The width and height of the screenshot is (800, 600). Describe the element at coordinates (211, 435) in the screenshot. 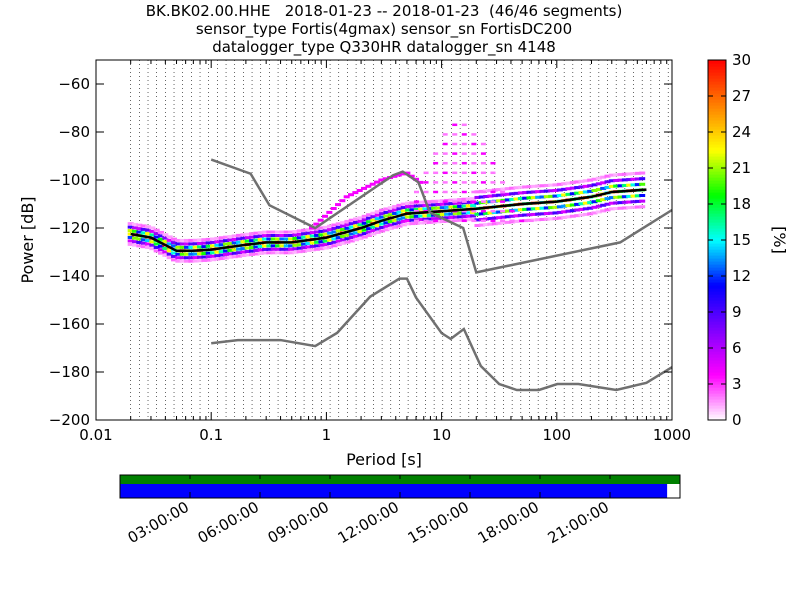

I see `x-tick-label: 0.1` at that location.